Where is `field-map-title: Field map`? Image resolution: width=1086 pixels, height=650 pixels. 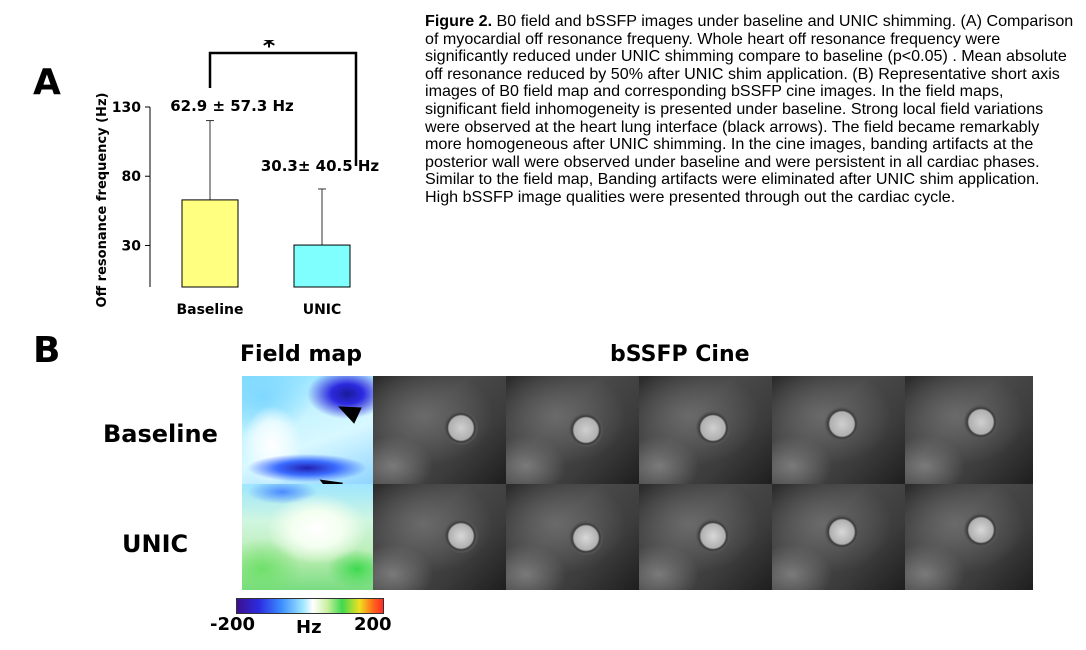
field-map-title: Field map is located at coordinates (301, 354).